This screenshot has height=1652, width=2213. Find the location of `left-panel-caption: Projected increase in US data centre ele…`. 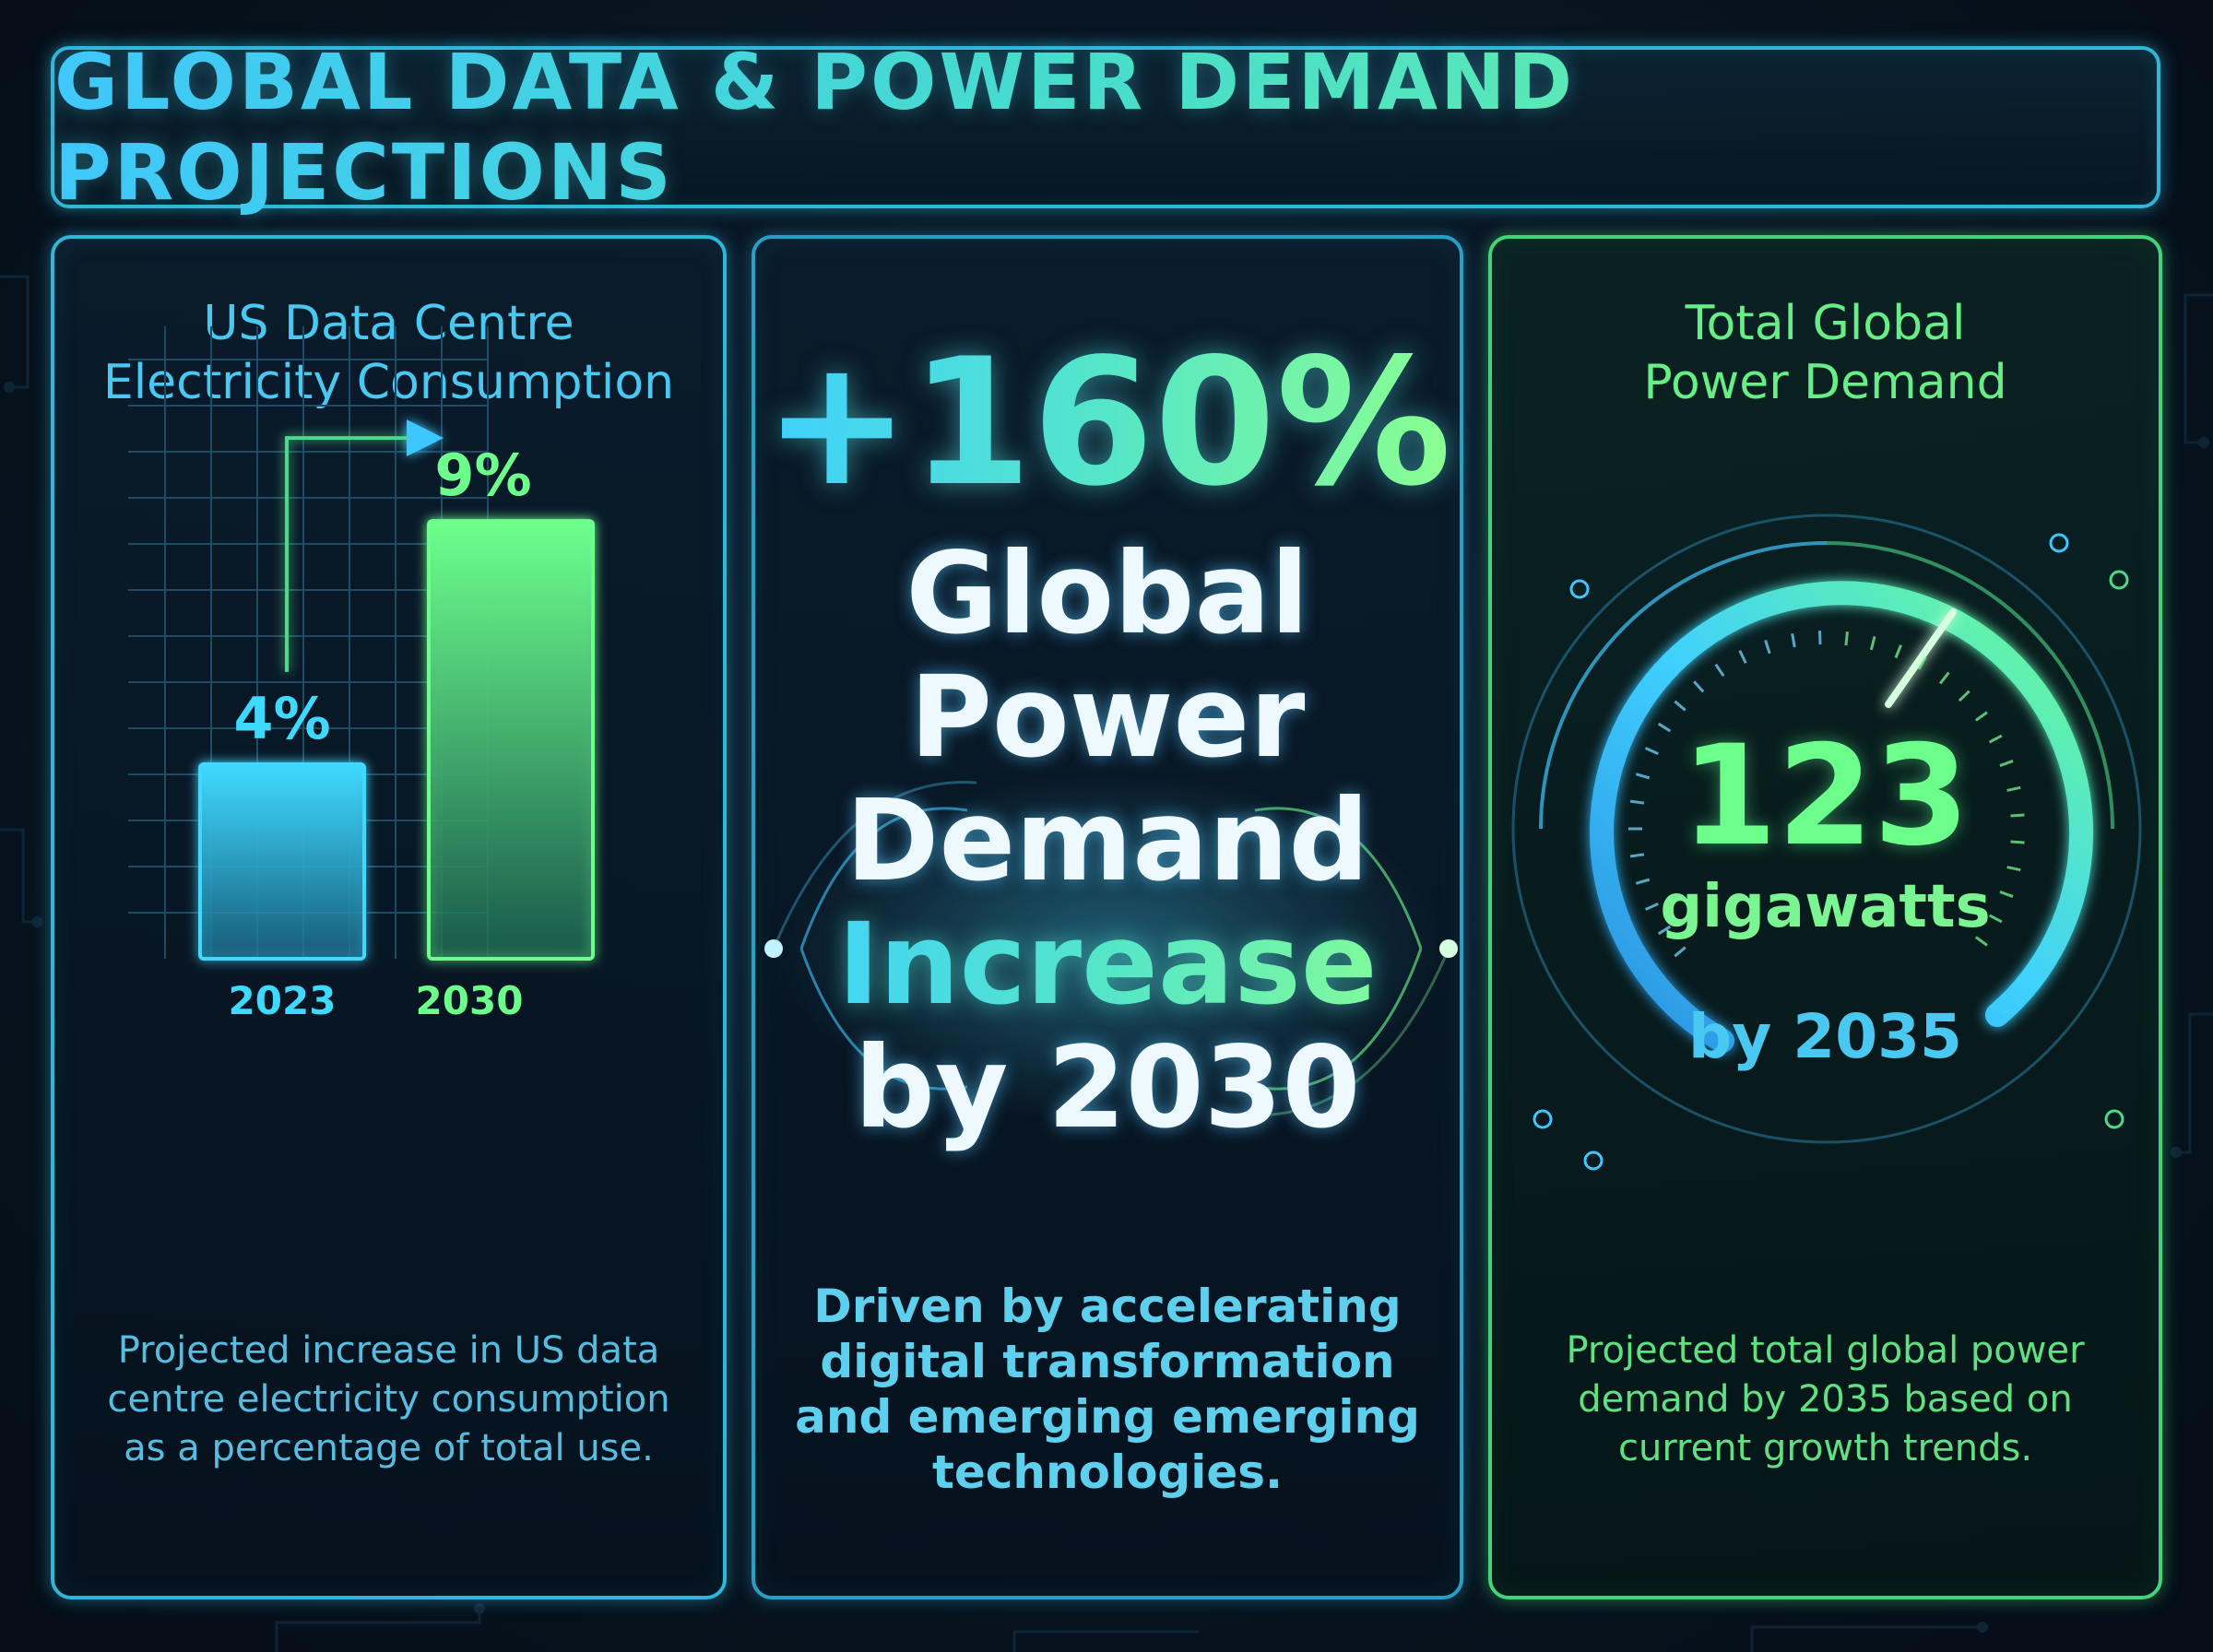

left-panel-caption: Projected increase in US data centre ele… is located at coordinates (388, 1399).